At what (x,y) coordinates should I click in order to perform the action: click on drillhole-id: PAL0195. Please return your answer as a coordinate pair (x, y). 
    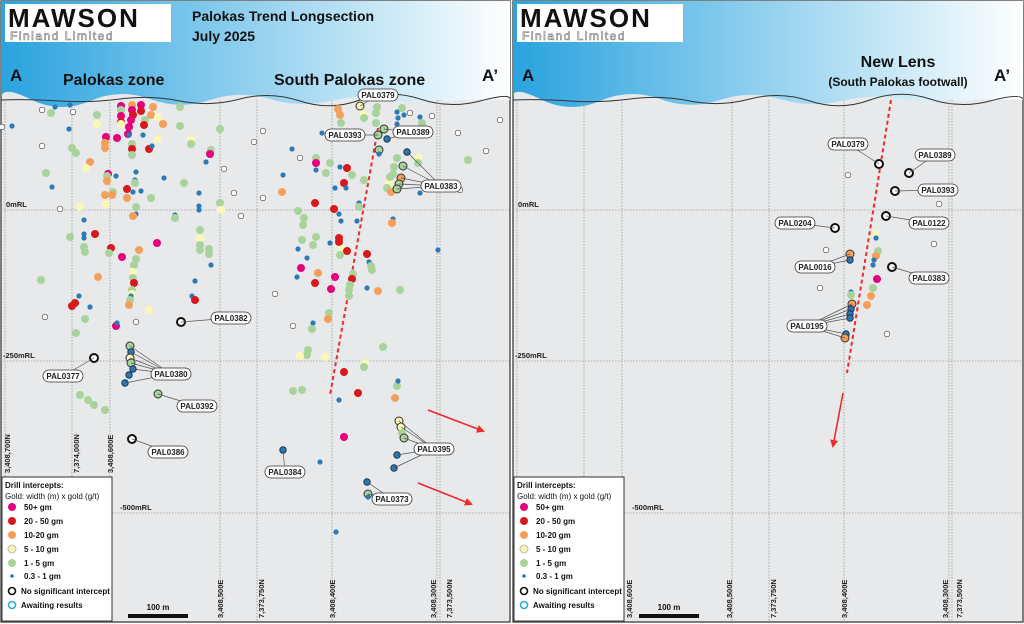
    Looking at the image, I should click on (807, 326).